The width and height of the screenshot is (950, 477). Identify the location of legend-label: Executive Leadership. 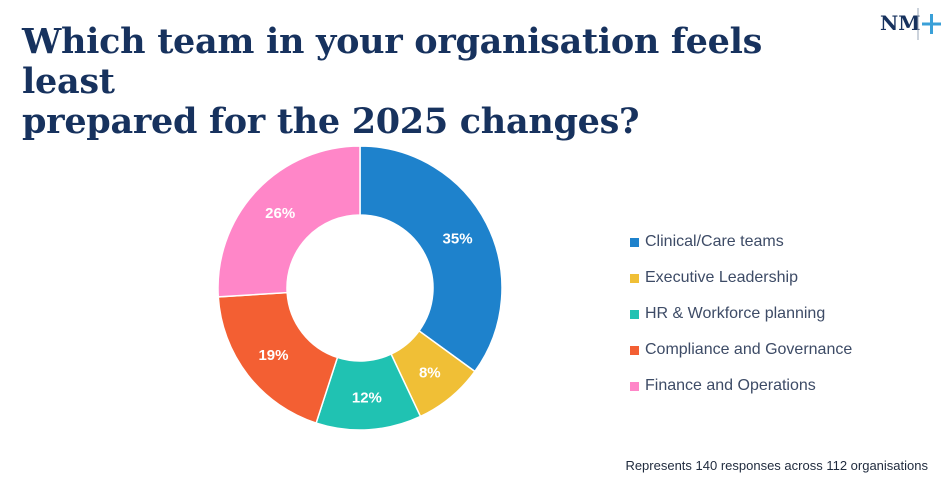
(721, 277).